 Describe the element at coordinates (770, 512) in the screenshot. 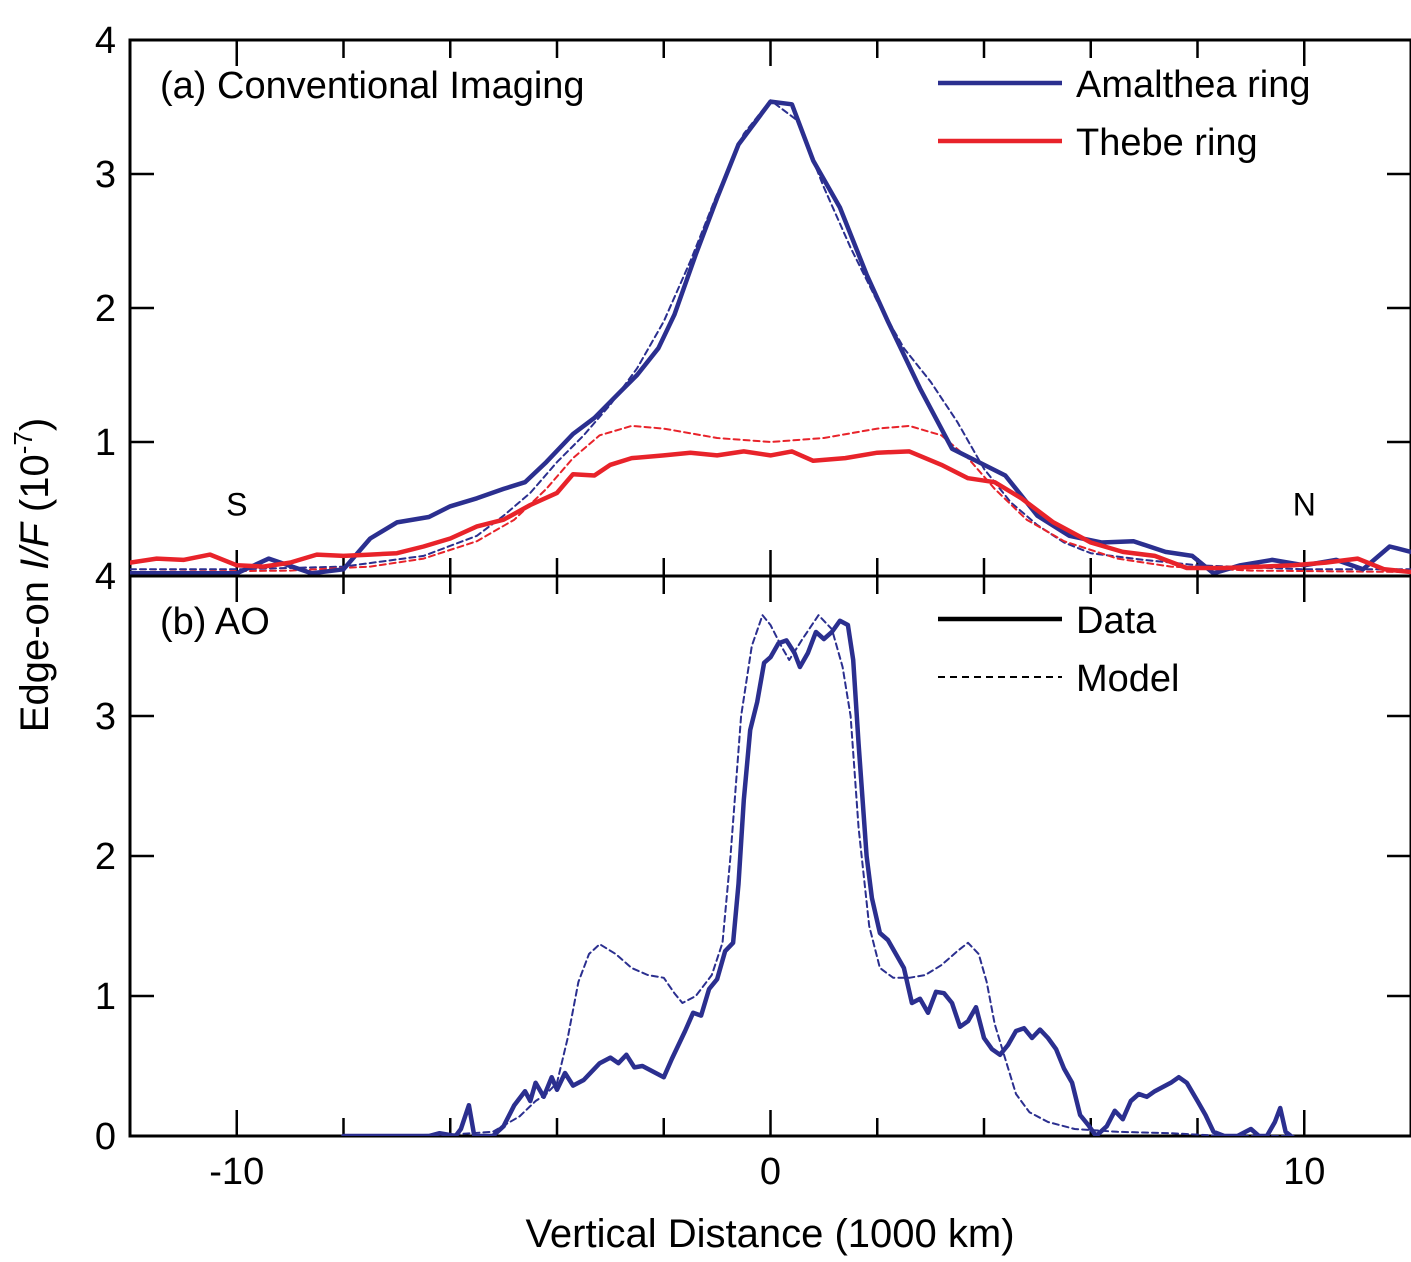

I see `series-thebe-ring-panel-a` at that location.